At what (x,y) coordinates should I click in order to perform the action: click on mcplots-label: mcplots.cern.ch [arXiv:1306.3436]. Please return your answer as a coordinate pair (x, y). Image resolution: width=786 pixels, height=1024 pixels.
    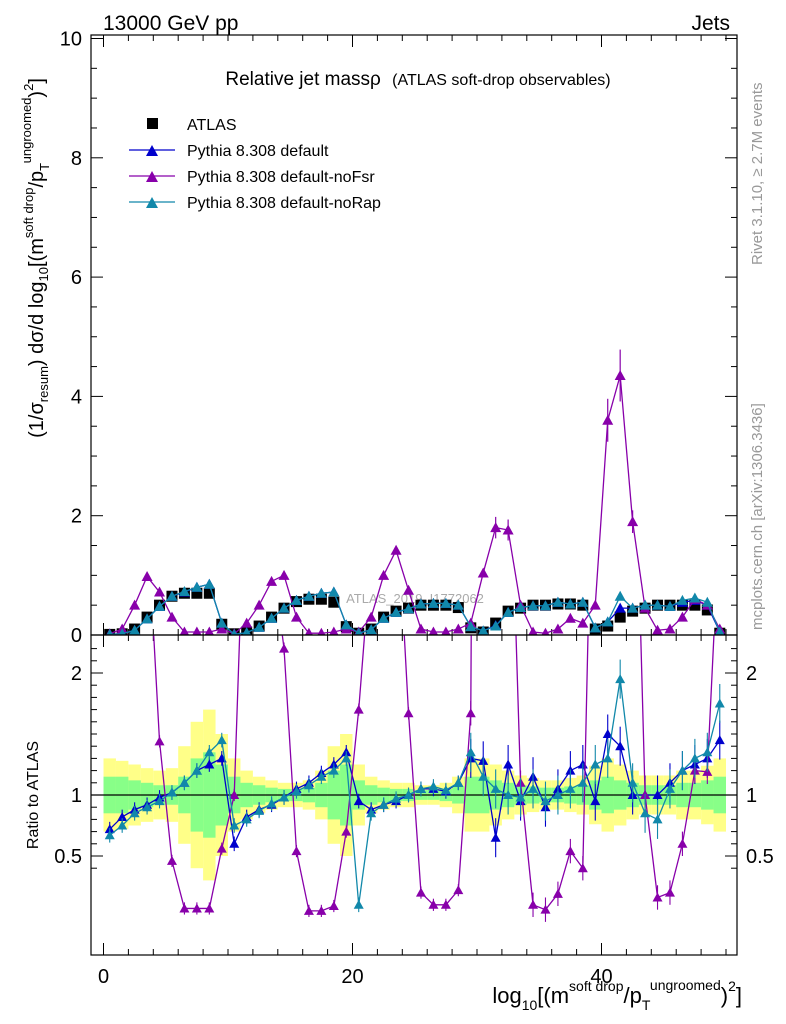
    Looking at the image, I should click on (757, 516).